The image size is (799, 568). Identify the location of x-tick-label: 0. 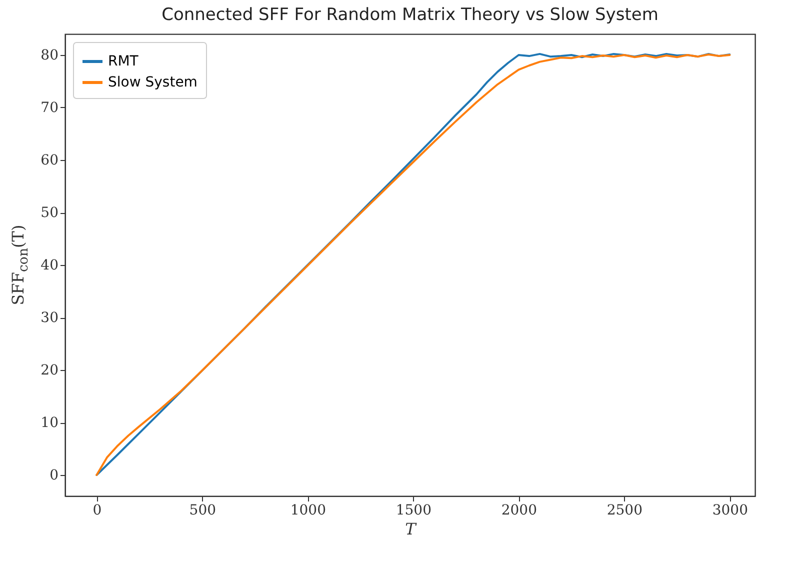
(97, 510).